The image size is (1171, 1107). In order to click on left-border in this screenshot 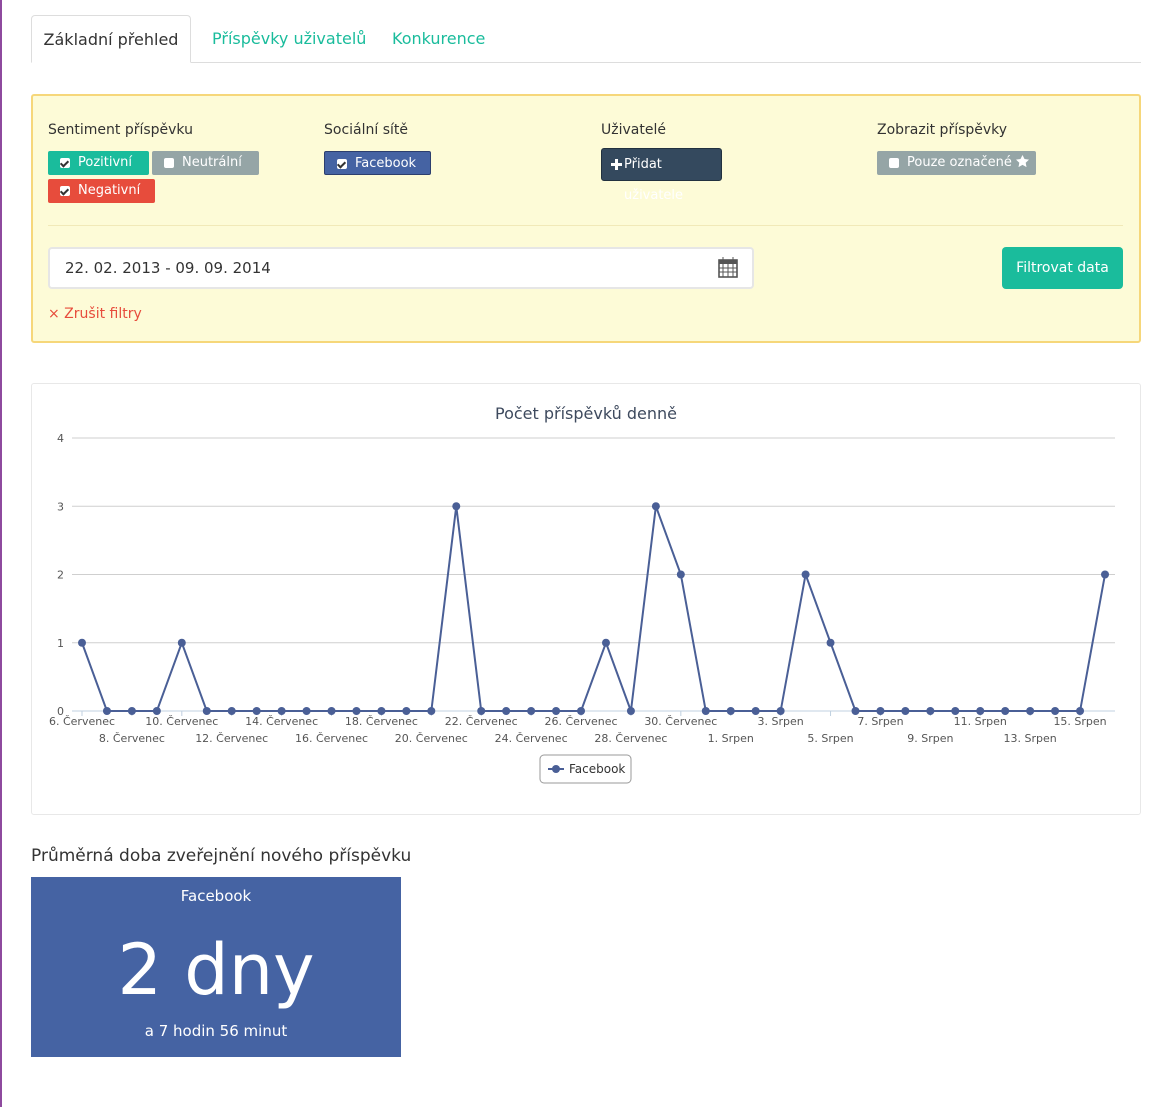, I will do `click(1, 553)`.